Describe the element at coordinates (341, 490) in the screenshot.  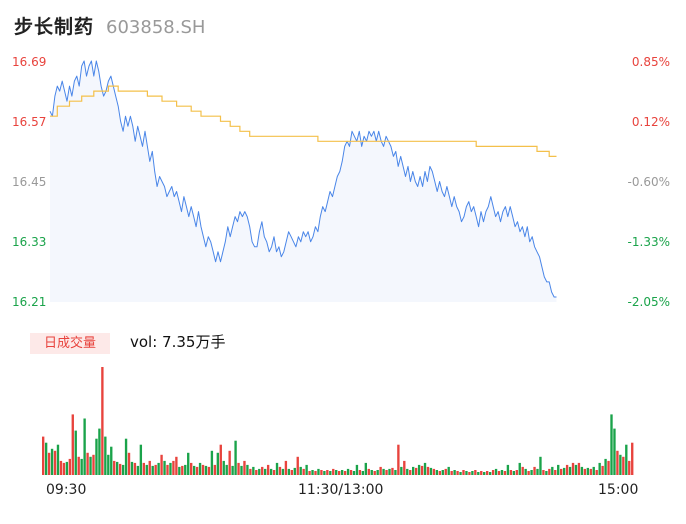
I see `time-label-mid: 11:30/13:00` at that location.